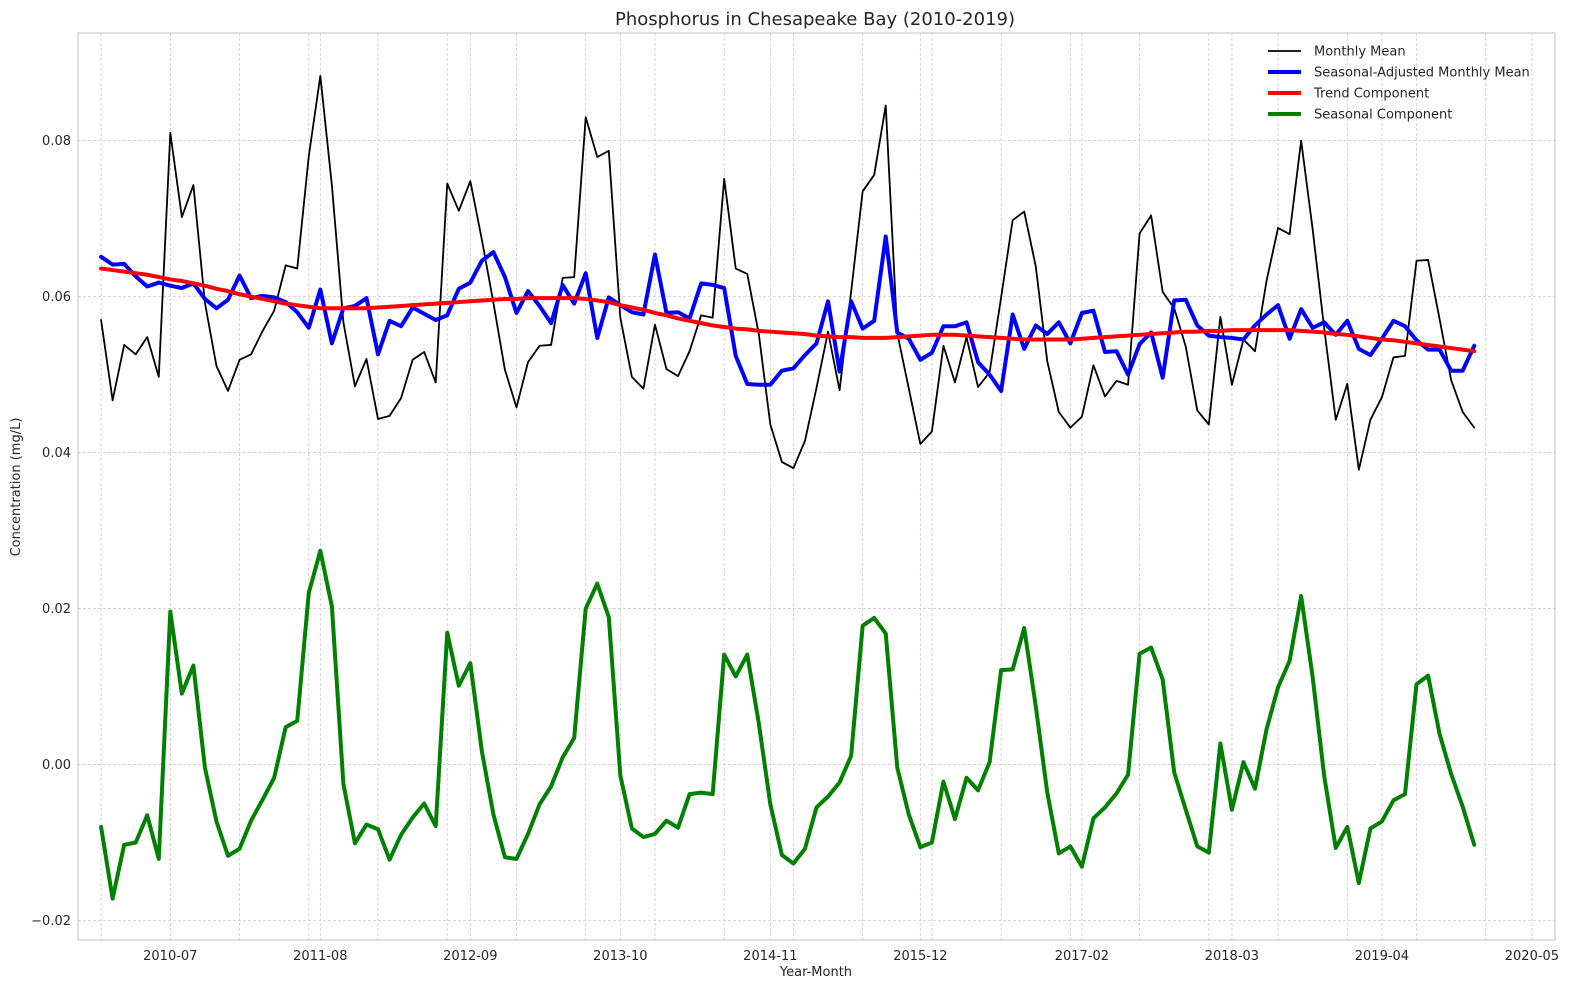  Describe the element at coordinates (620, 956) in the screenshot. I see `x-tick-label: 2013-10` at that location.